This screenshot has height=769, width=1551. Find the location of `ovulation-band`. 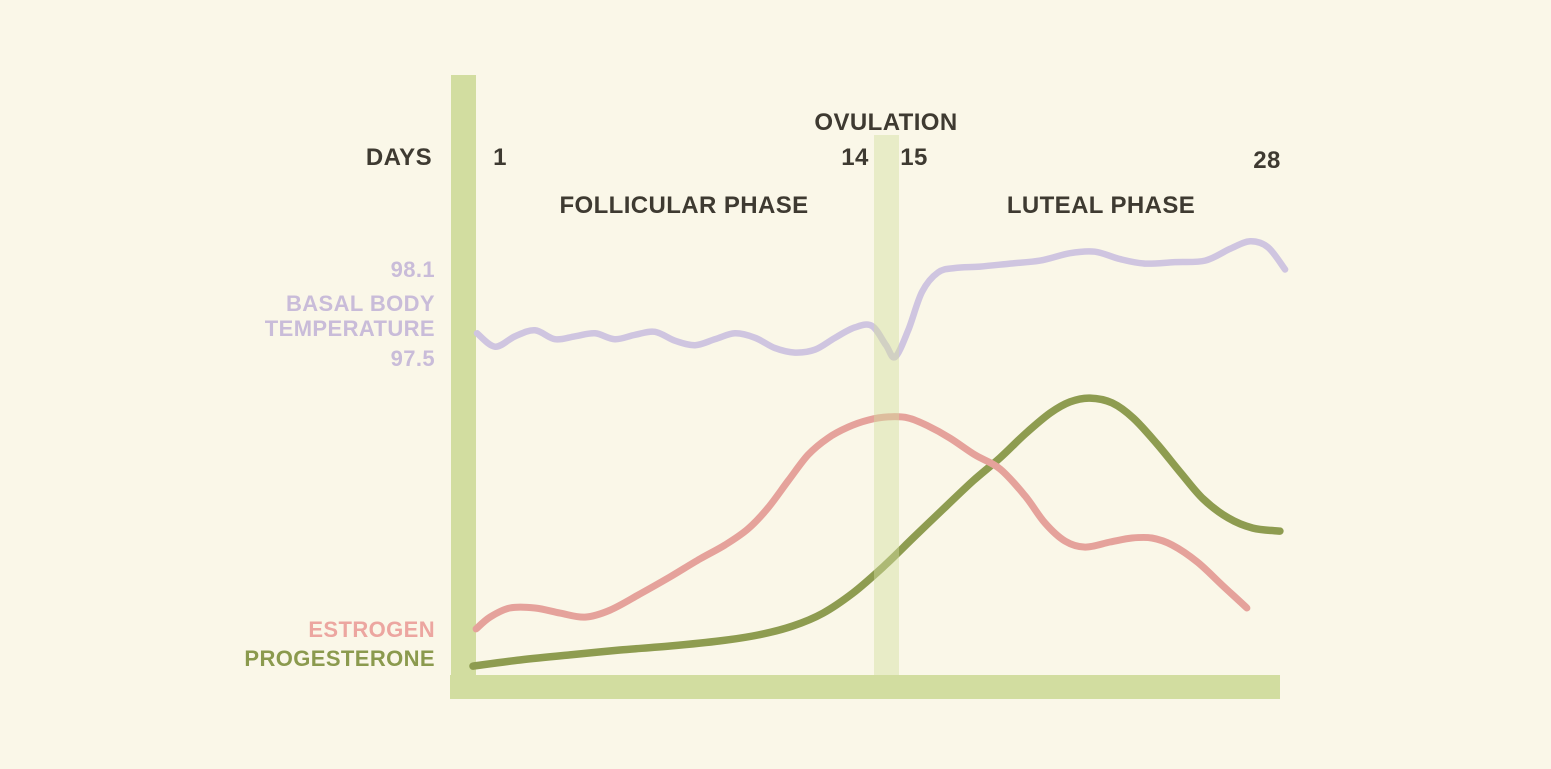

ovulation-band is located at coordinates (886, 405).